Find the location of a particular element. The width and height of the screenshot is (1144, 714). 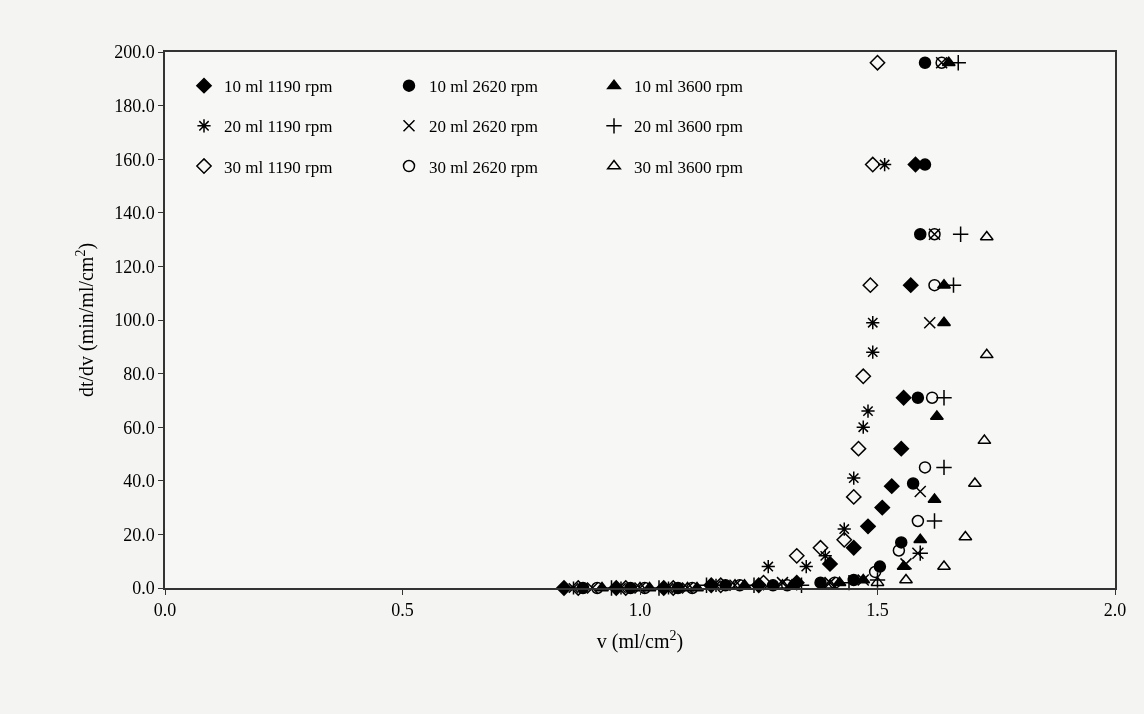

y-tick-label: 120.0 is located at coordinates (134, 266).